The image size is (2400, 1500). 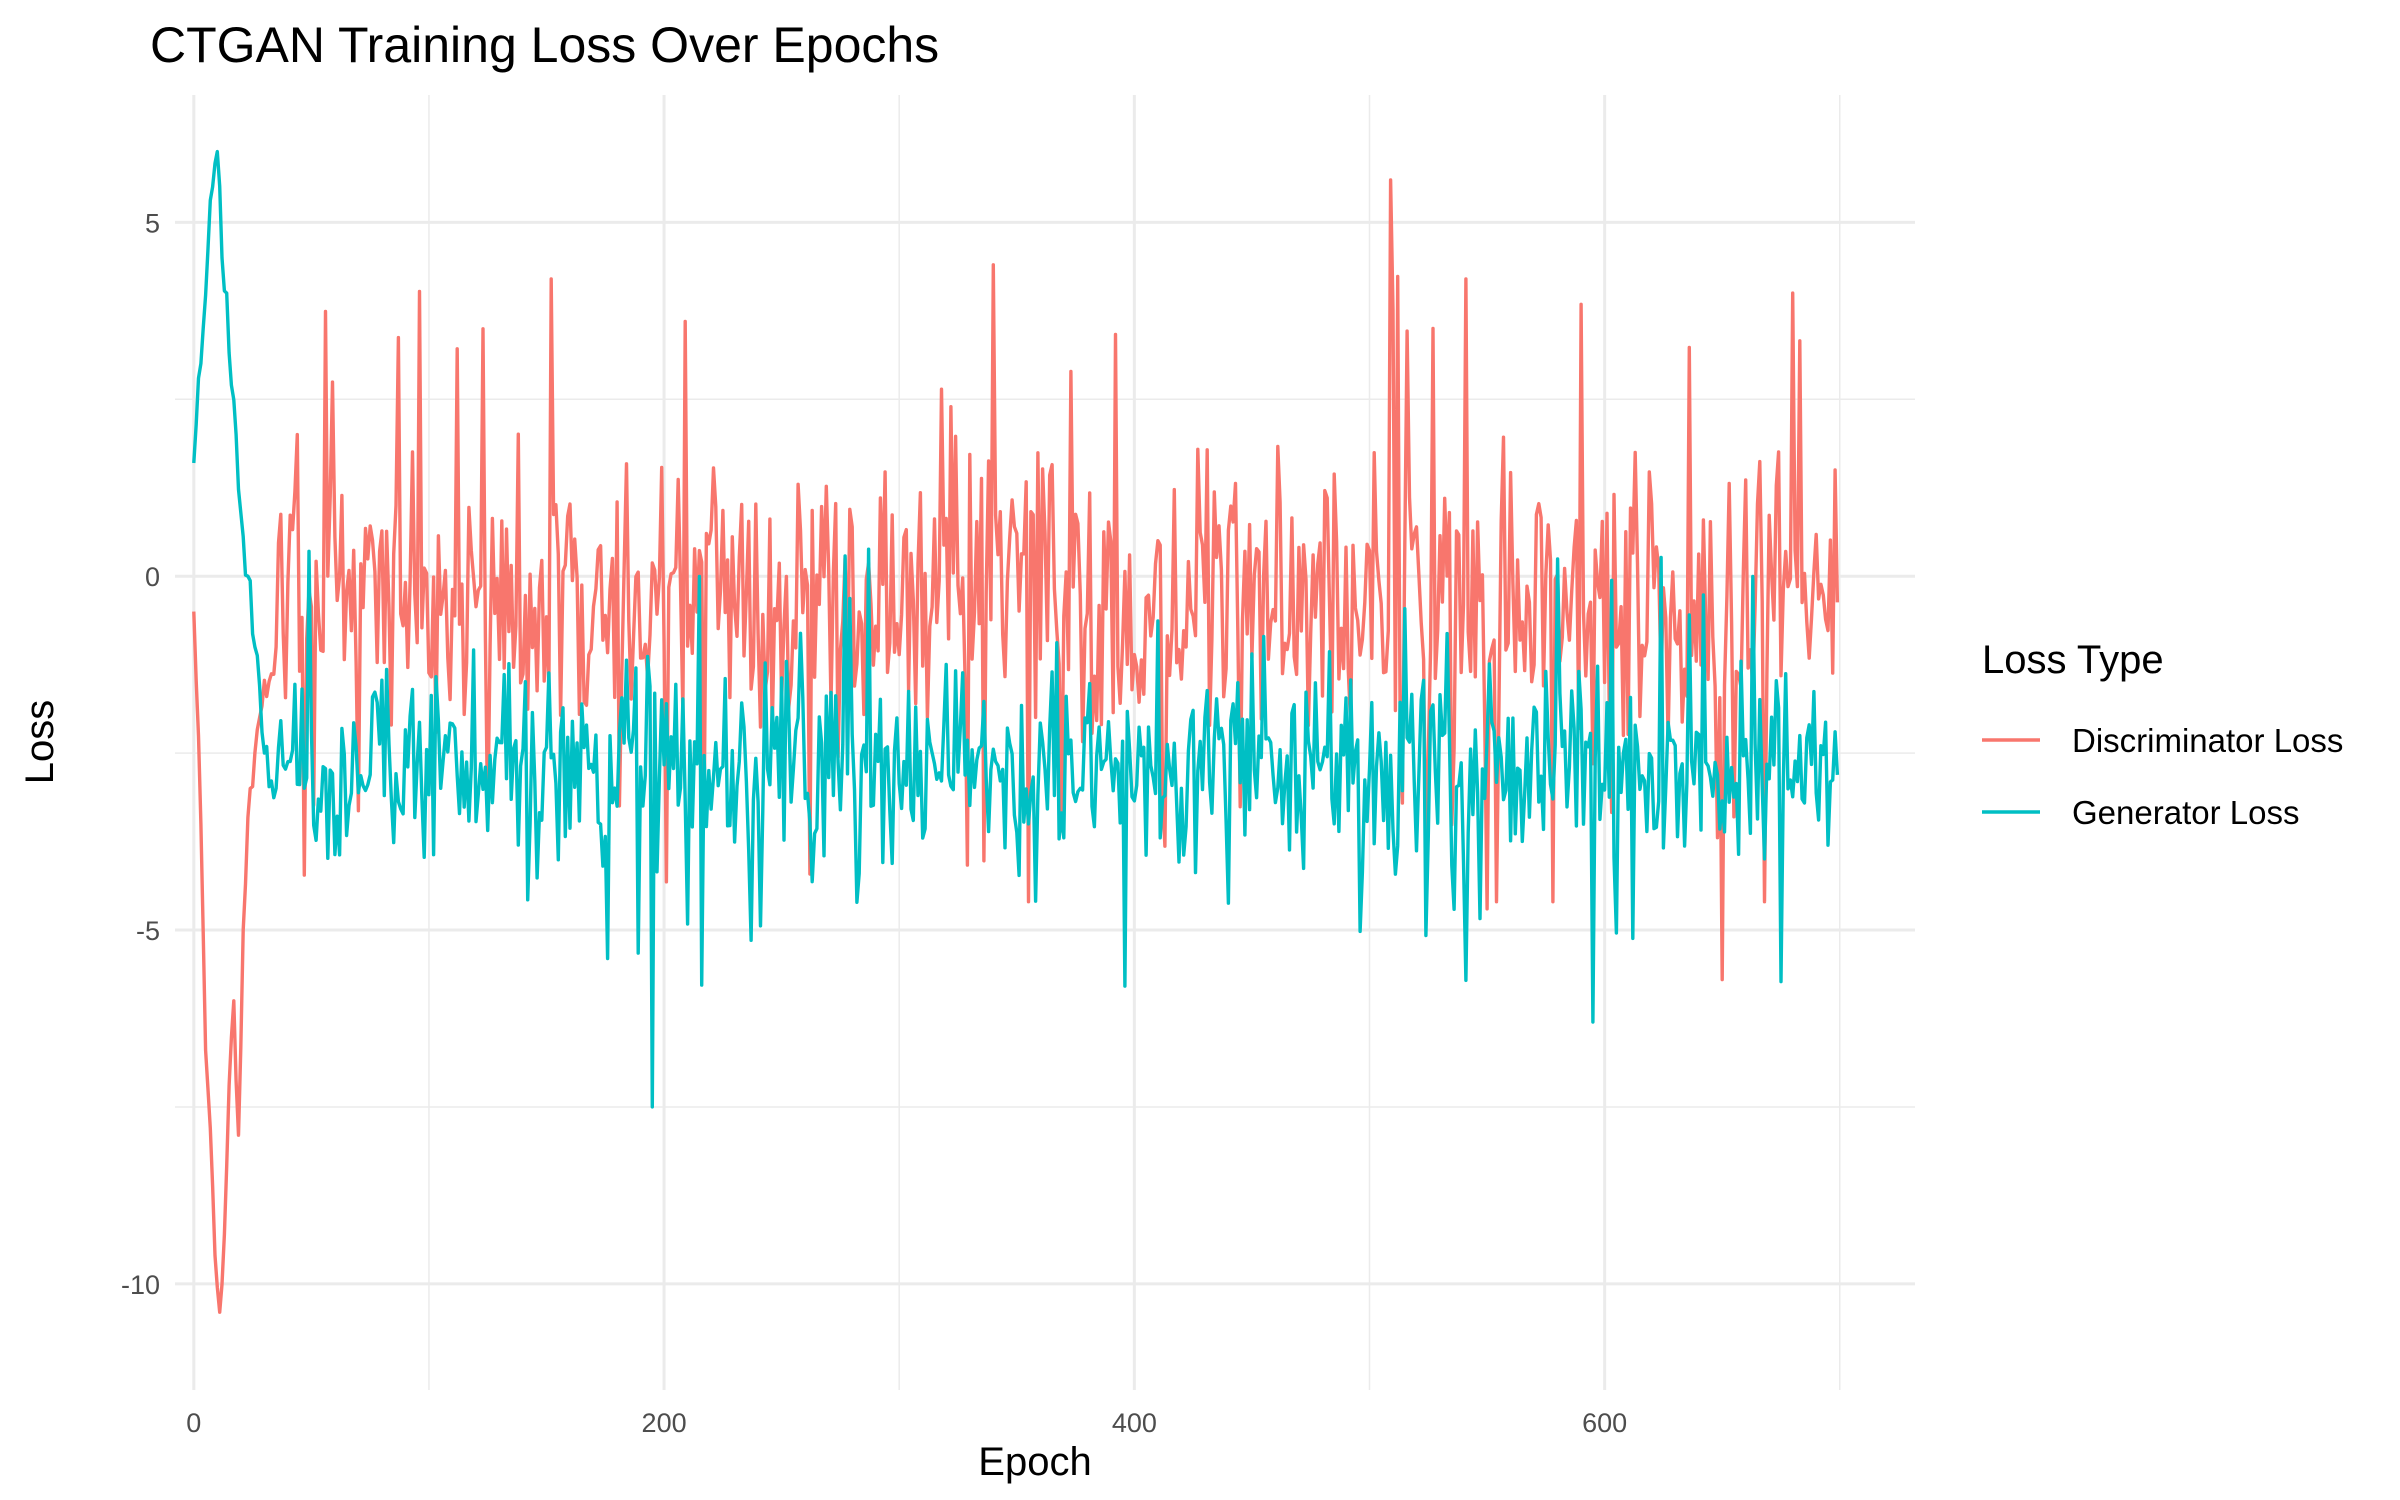 I want to click on y-tick-label: -10, so click(x=140, y=1285).